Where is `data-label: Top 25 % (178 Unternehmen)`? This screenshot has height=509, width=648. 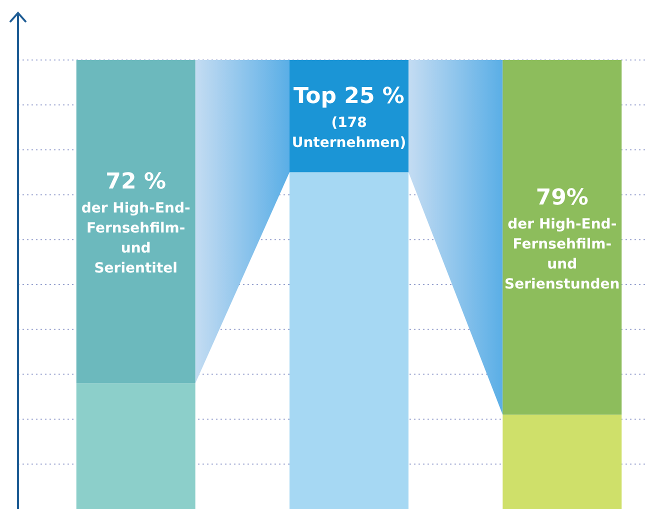 data-label: Top 25 % (178 Unternehmen) is located at coordinates (349, 118).